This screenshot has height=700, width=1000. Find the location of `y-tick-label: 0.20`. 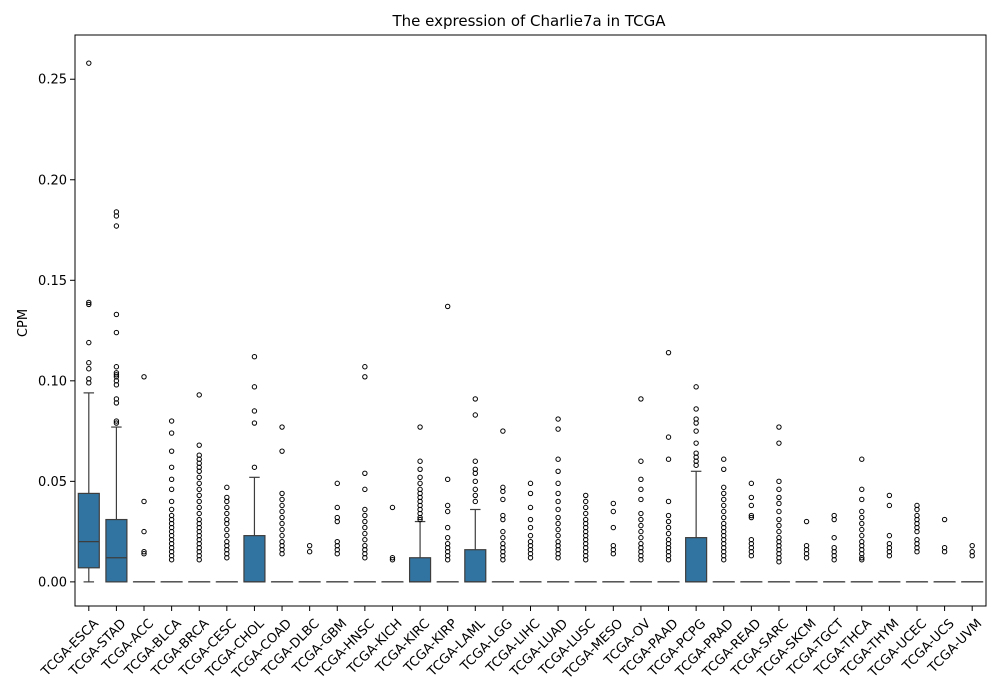

y-tick-label: 0.20 is located at coordinates (52, 180).